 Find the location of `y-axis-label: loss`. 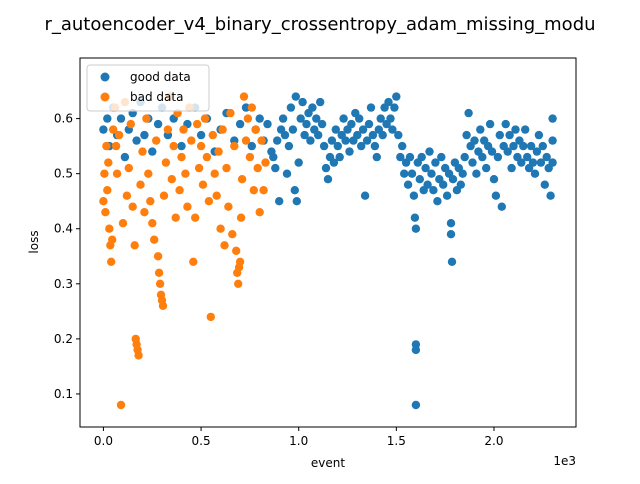

y-axis-label: loss is located at coordinates (34, 241).